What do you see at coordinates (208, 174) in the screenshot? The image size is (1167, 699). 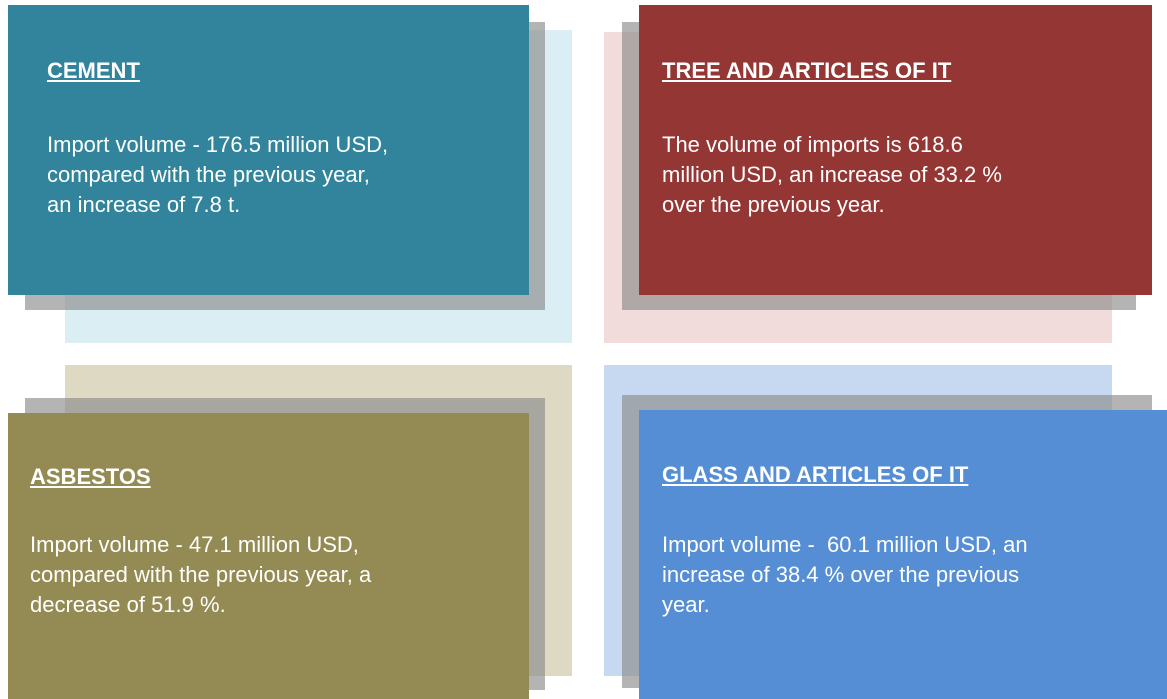 I see `panel-text: compared with the previous year,` at bounding box center [208, 174].